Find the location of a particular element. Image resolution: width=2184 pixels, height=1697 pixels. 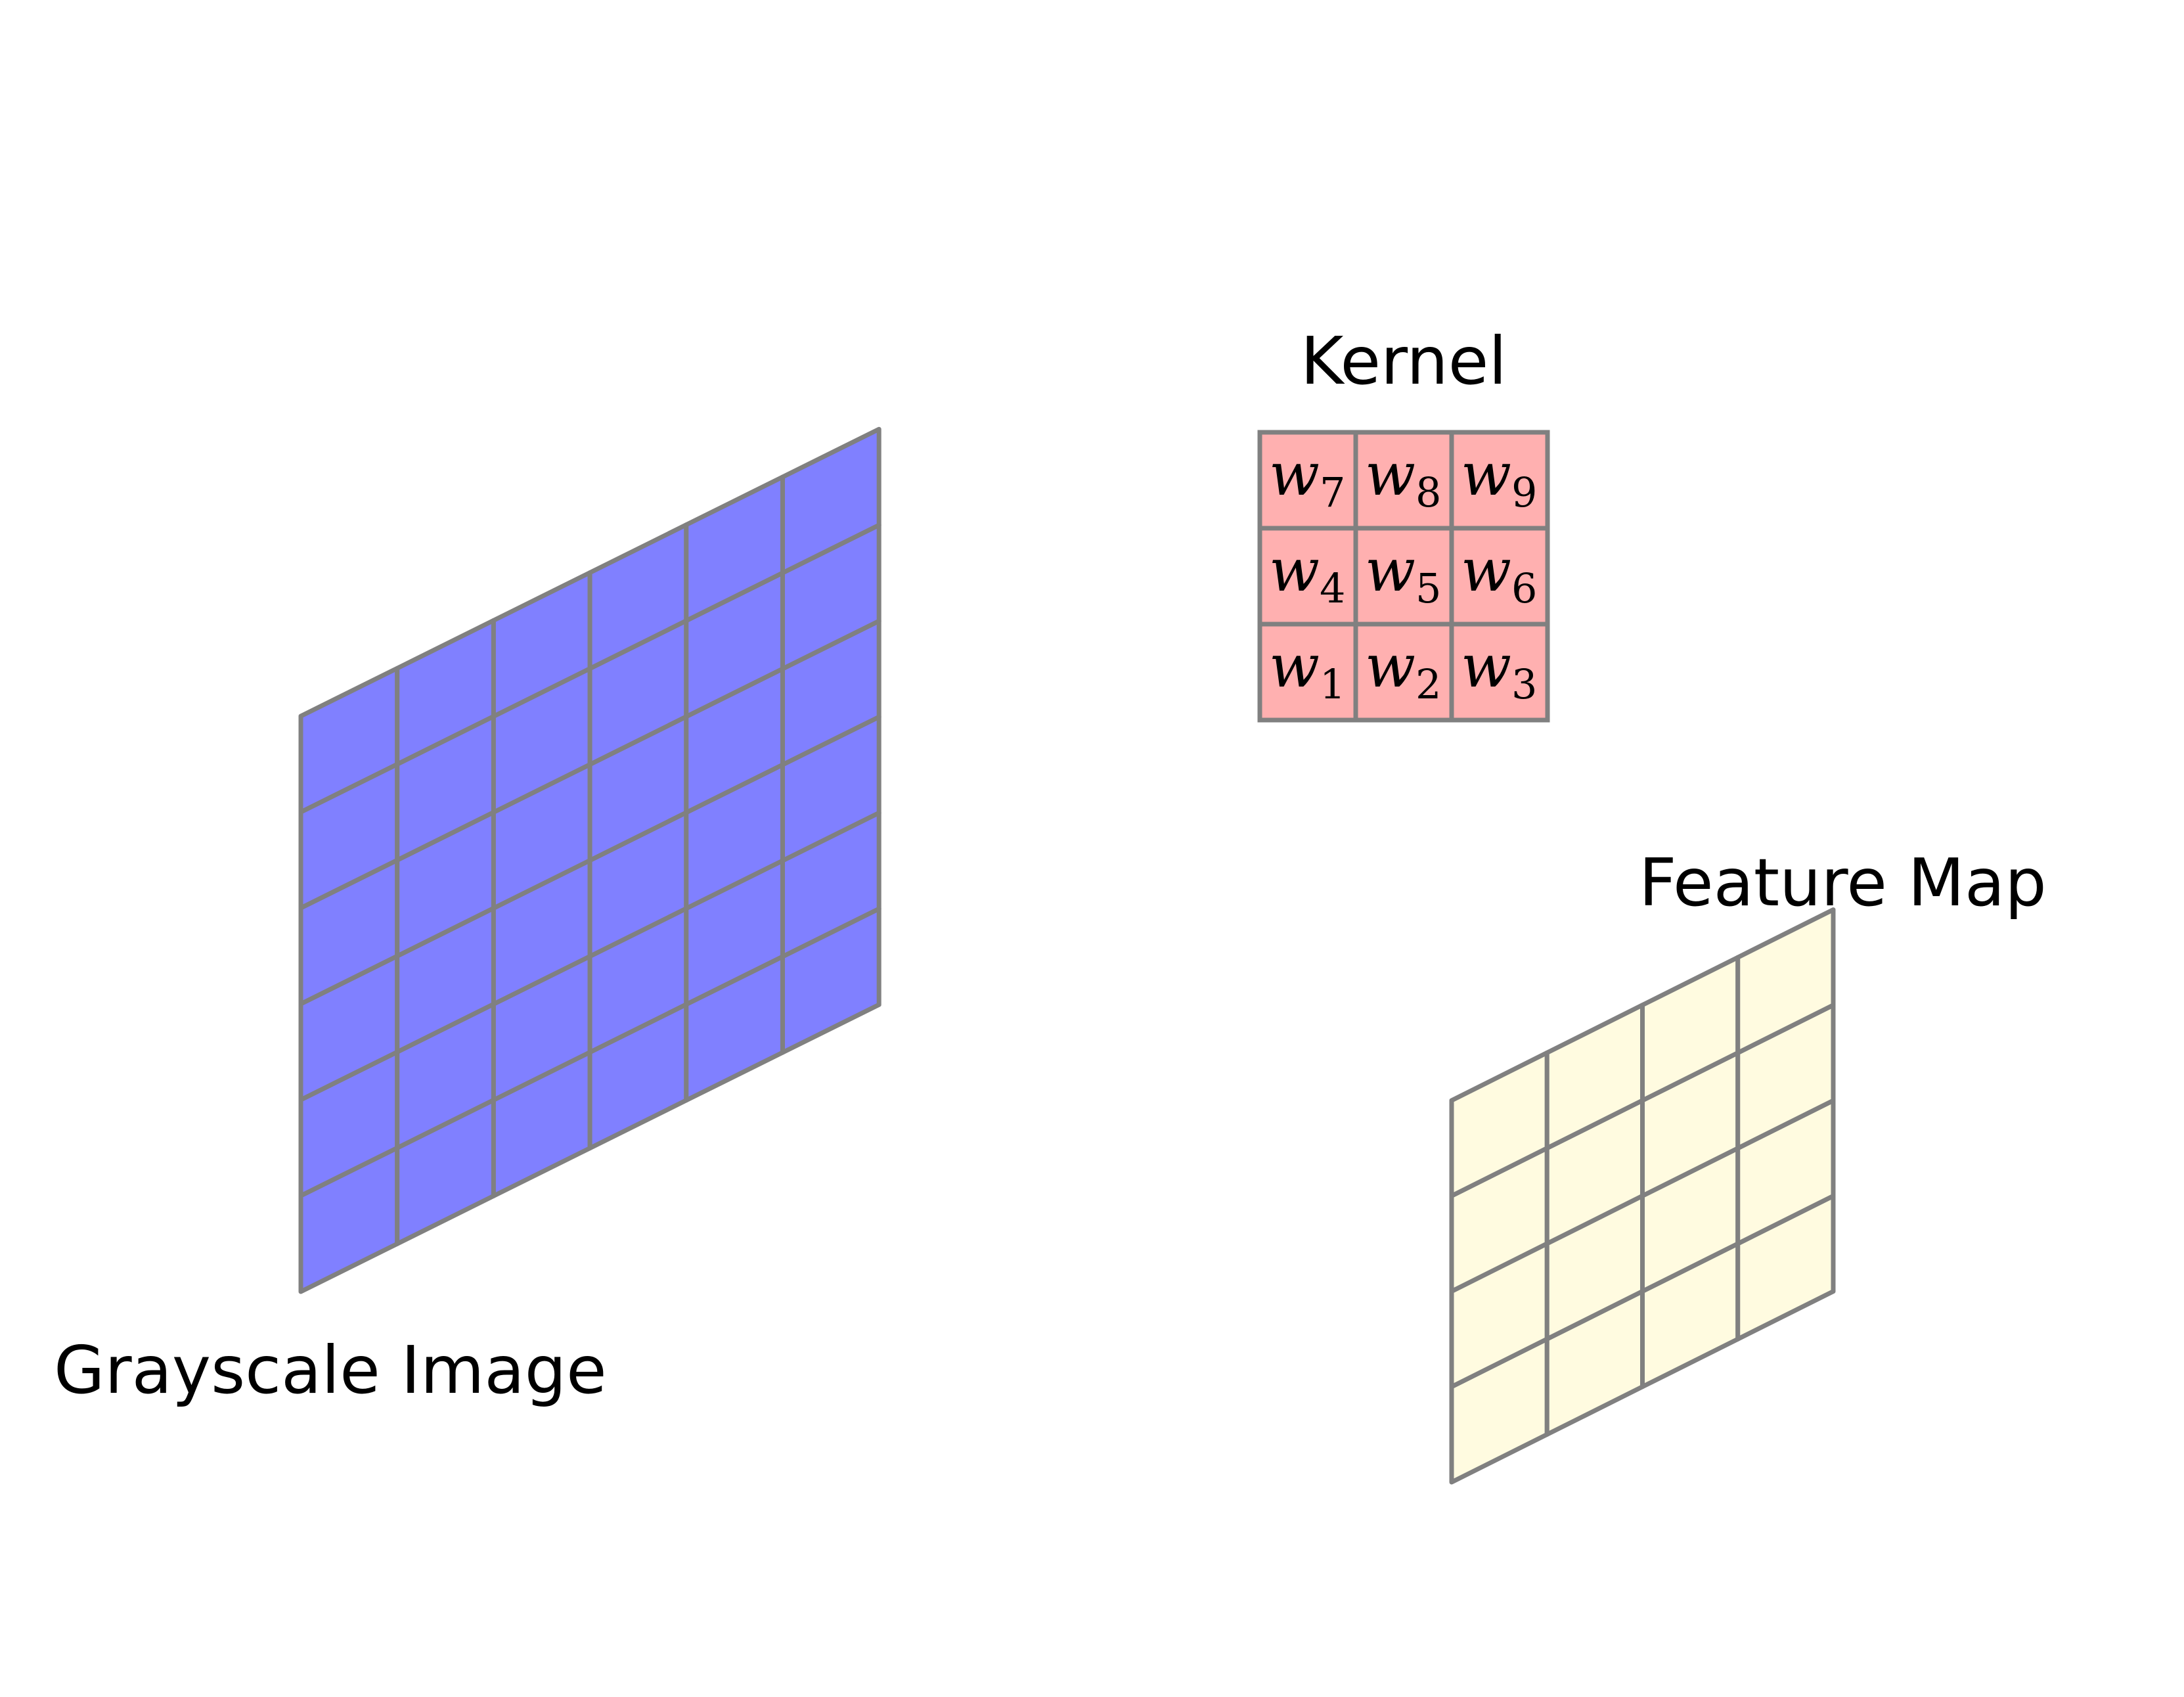

grayscale-image-cell is located at coordinates (830, 501).